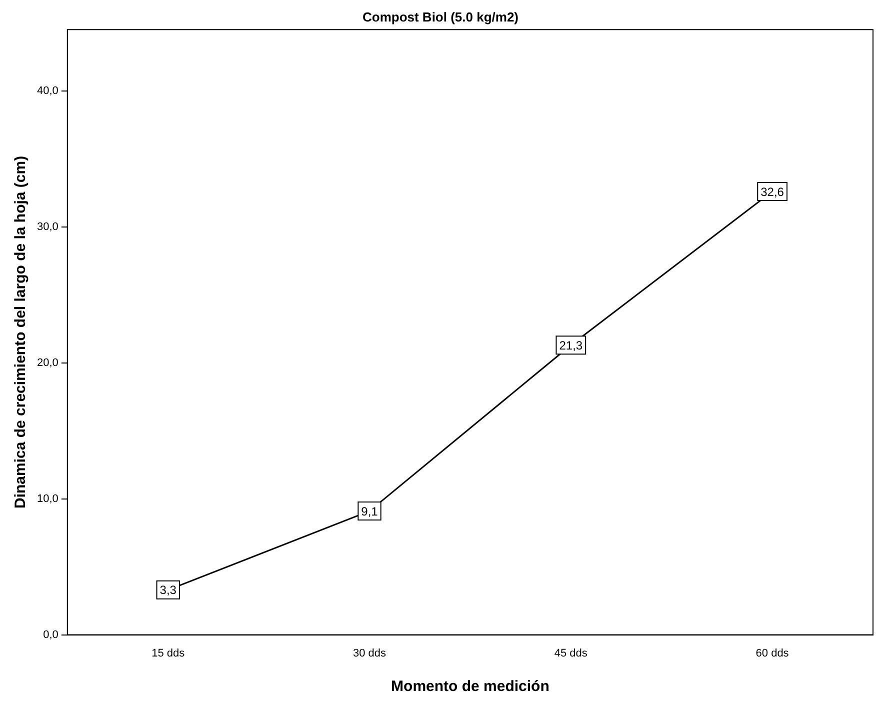 The image size is (887, 708). What do you see at coordinates (571, 653) in the screenshot?
I see `x-tick-label: 45 dds` at bounding box center [571, 653].